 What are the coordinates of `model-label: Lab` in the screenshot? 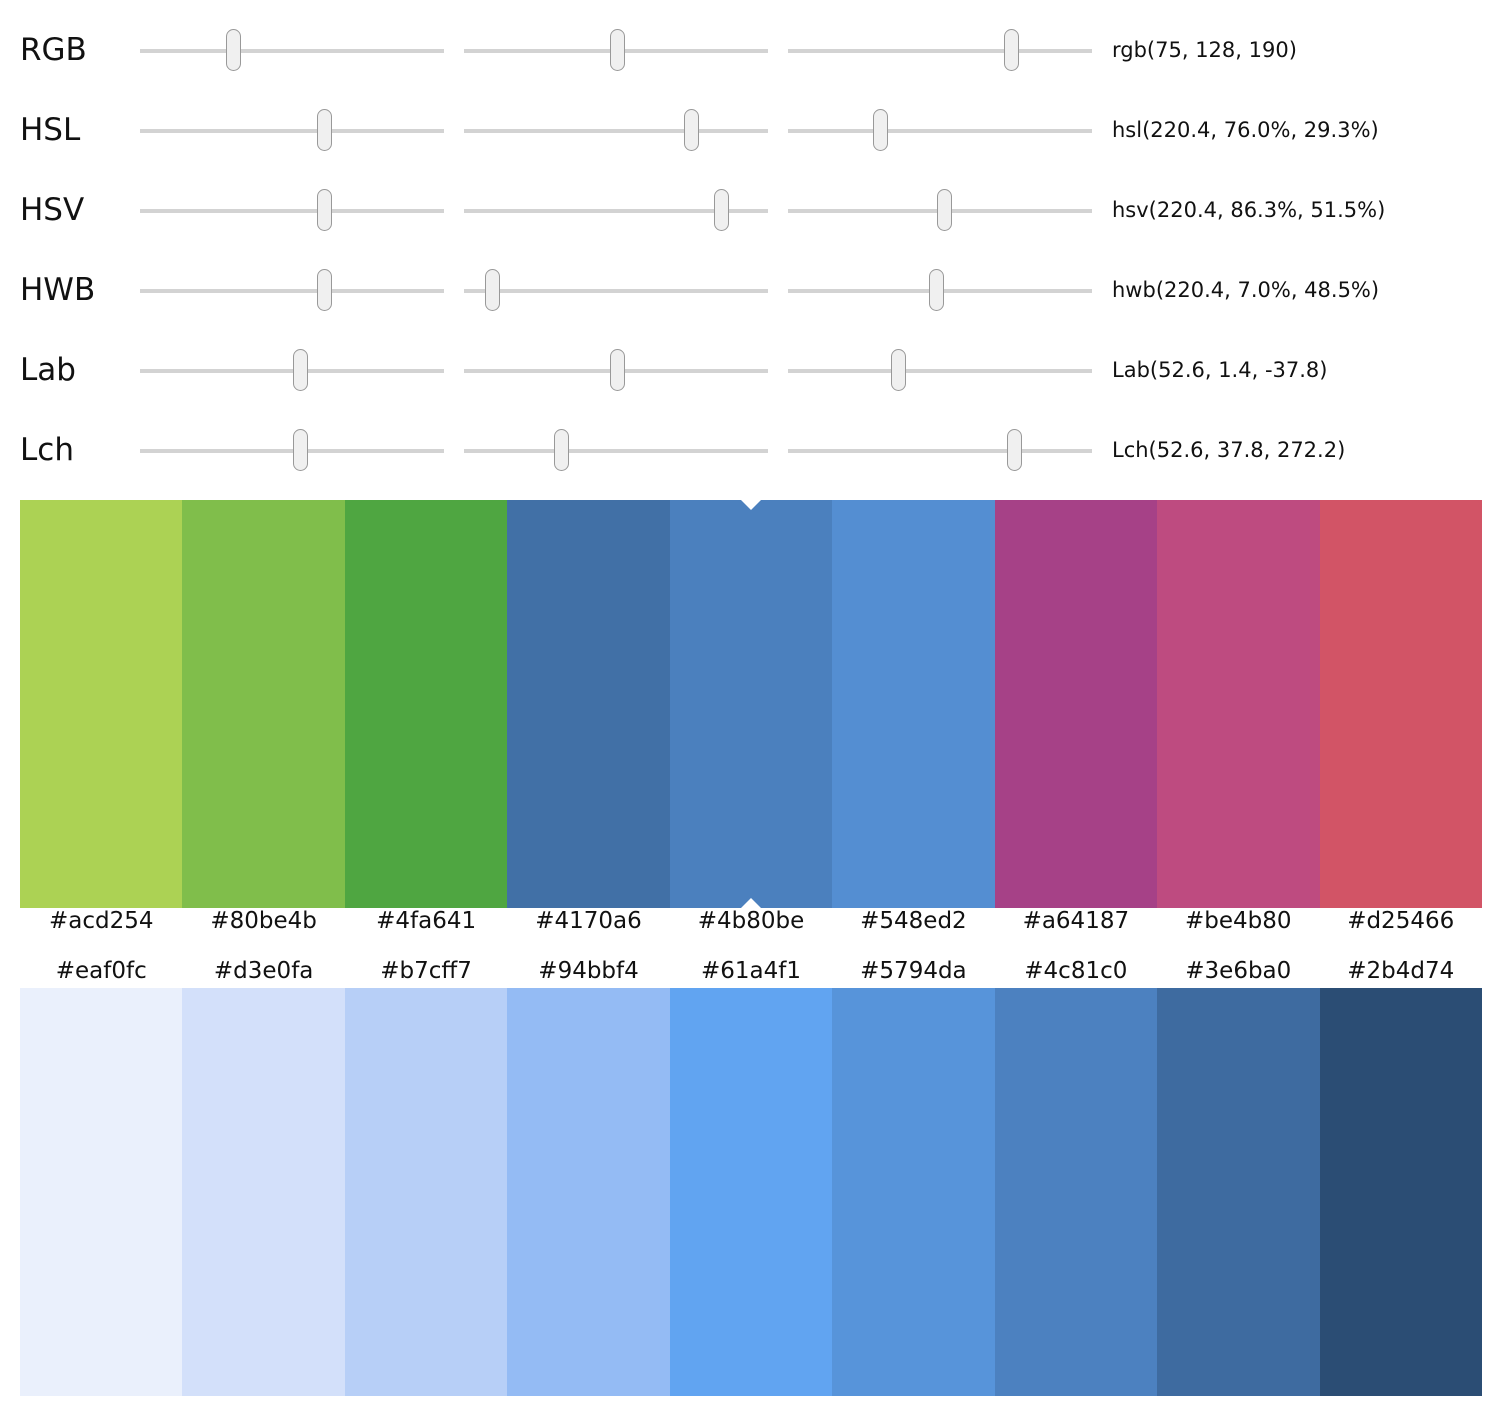 It's located at (48, 370).